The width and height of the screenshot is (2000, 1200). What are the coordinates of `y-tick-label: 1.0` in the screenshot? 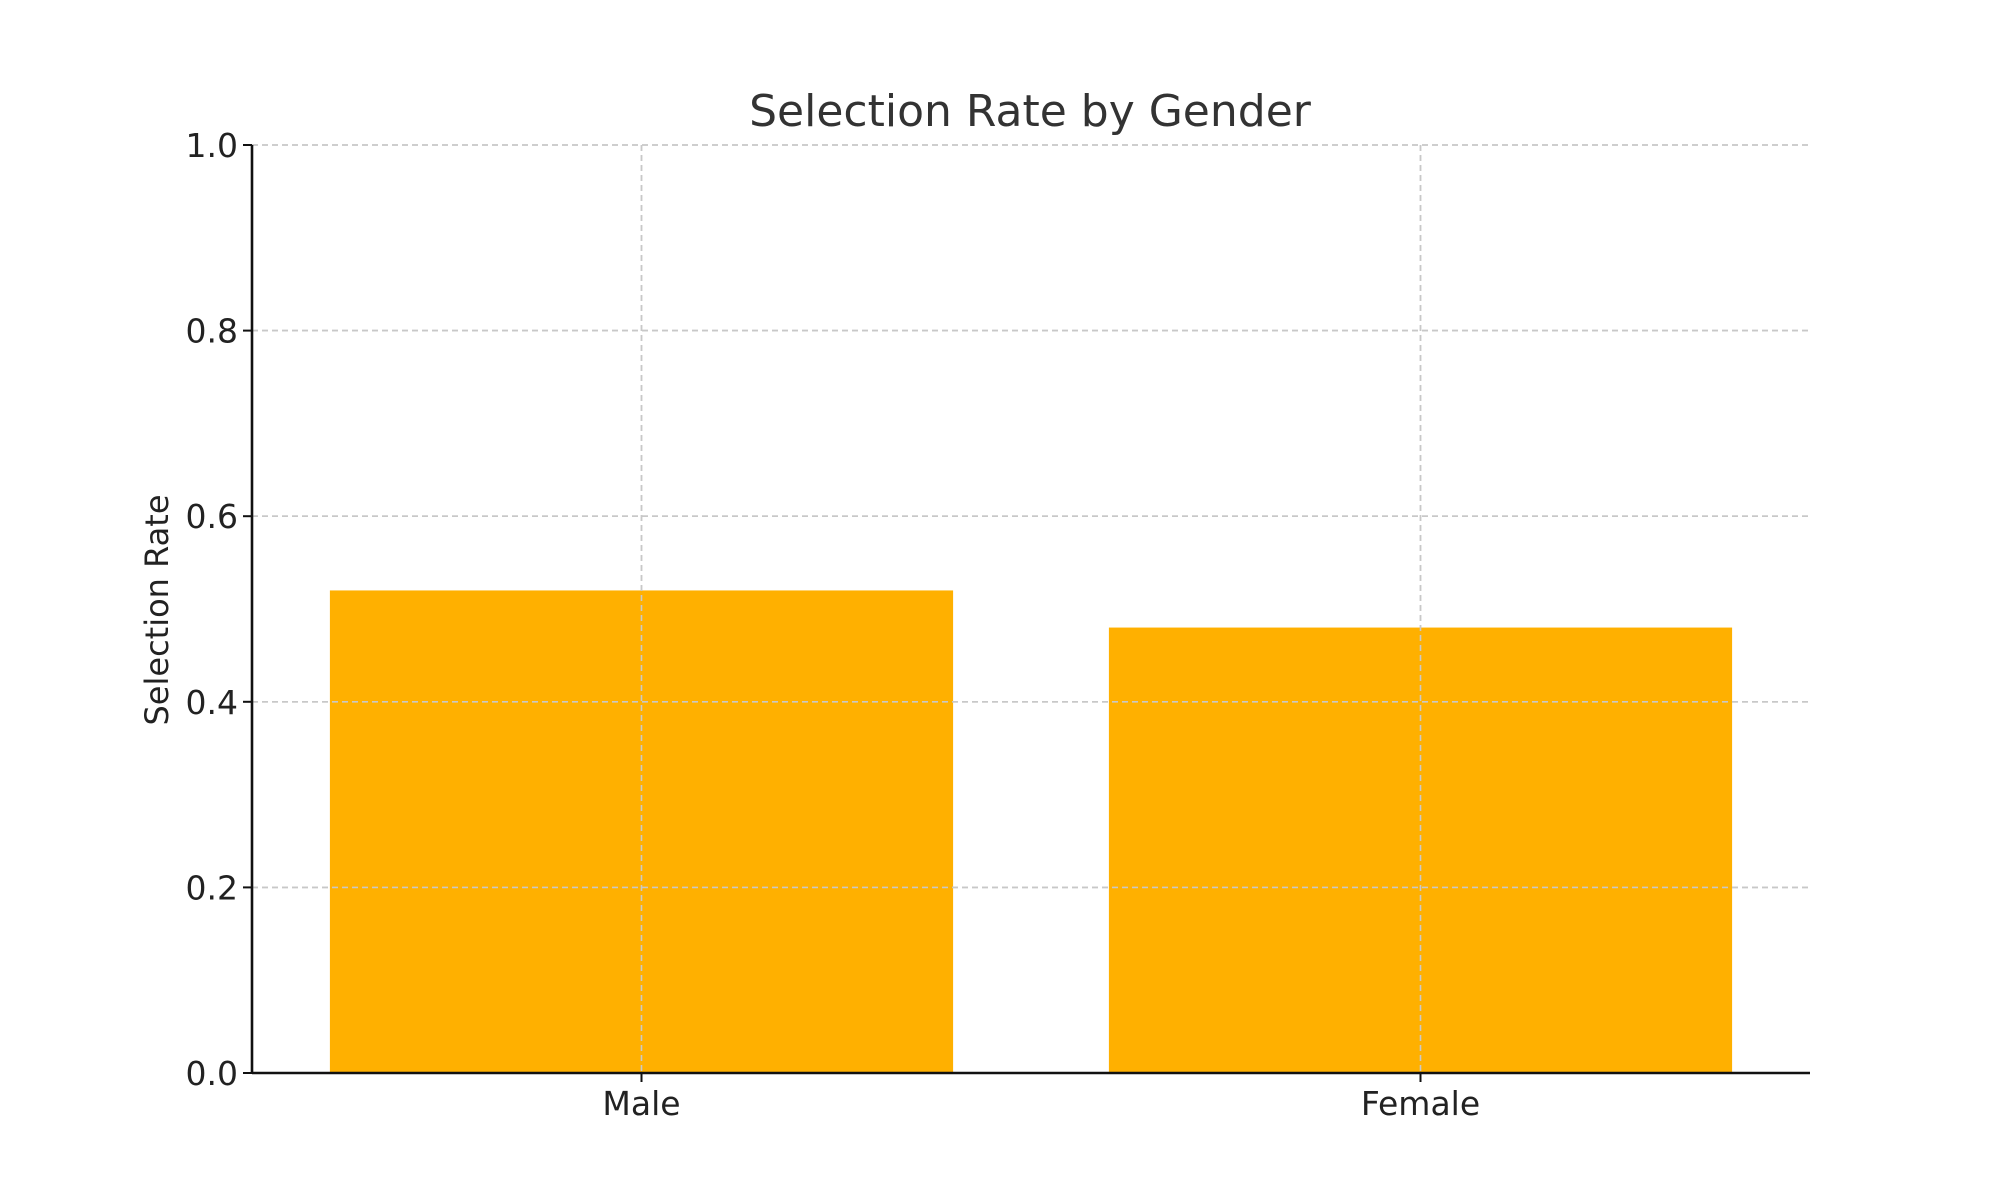 It's located at (212, 145).